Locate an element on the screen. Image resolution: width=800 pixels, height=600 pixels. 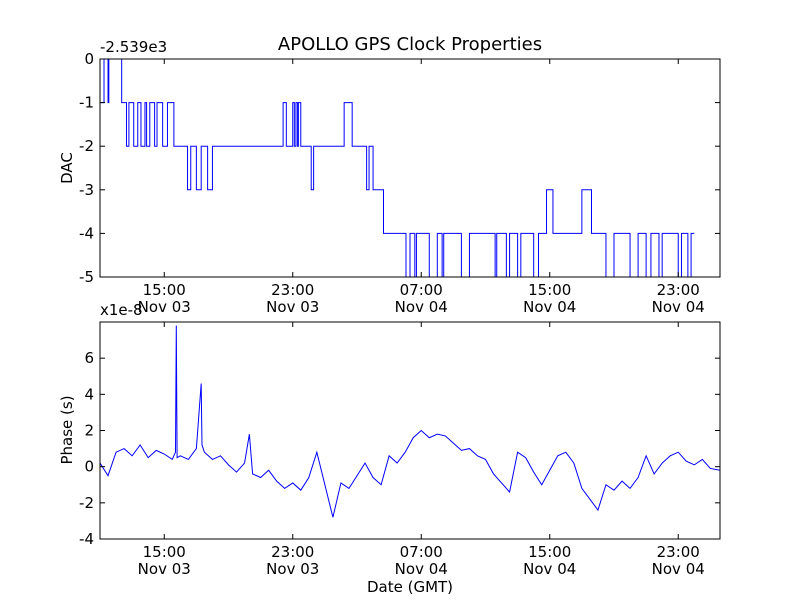
phase-y-tick-label: -2 is located at coordinates (86, 503).